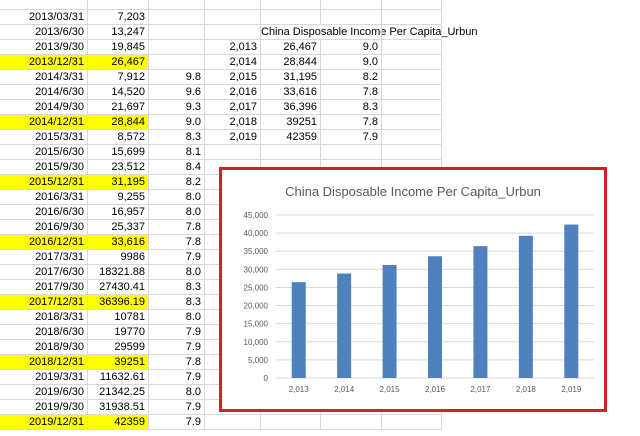 The width and height of the screenshot is (640, 436). What do you see at coordinates (44, 407) in the screenshot?
I see `date-cell: 2019/9/30` at bounding box center [44, 407].